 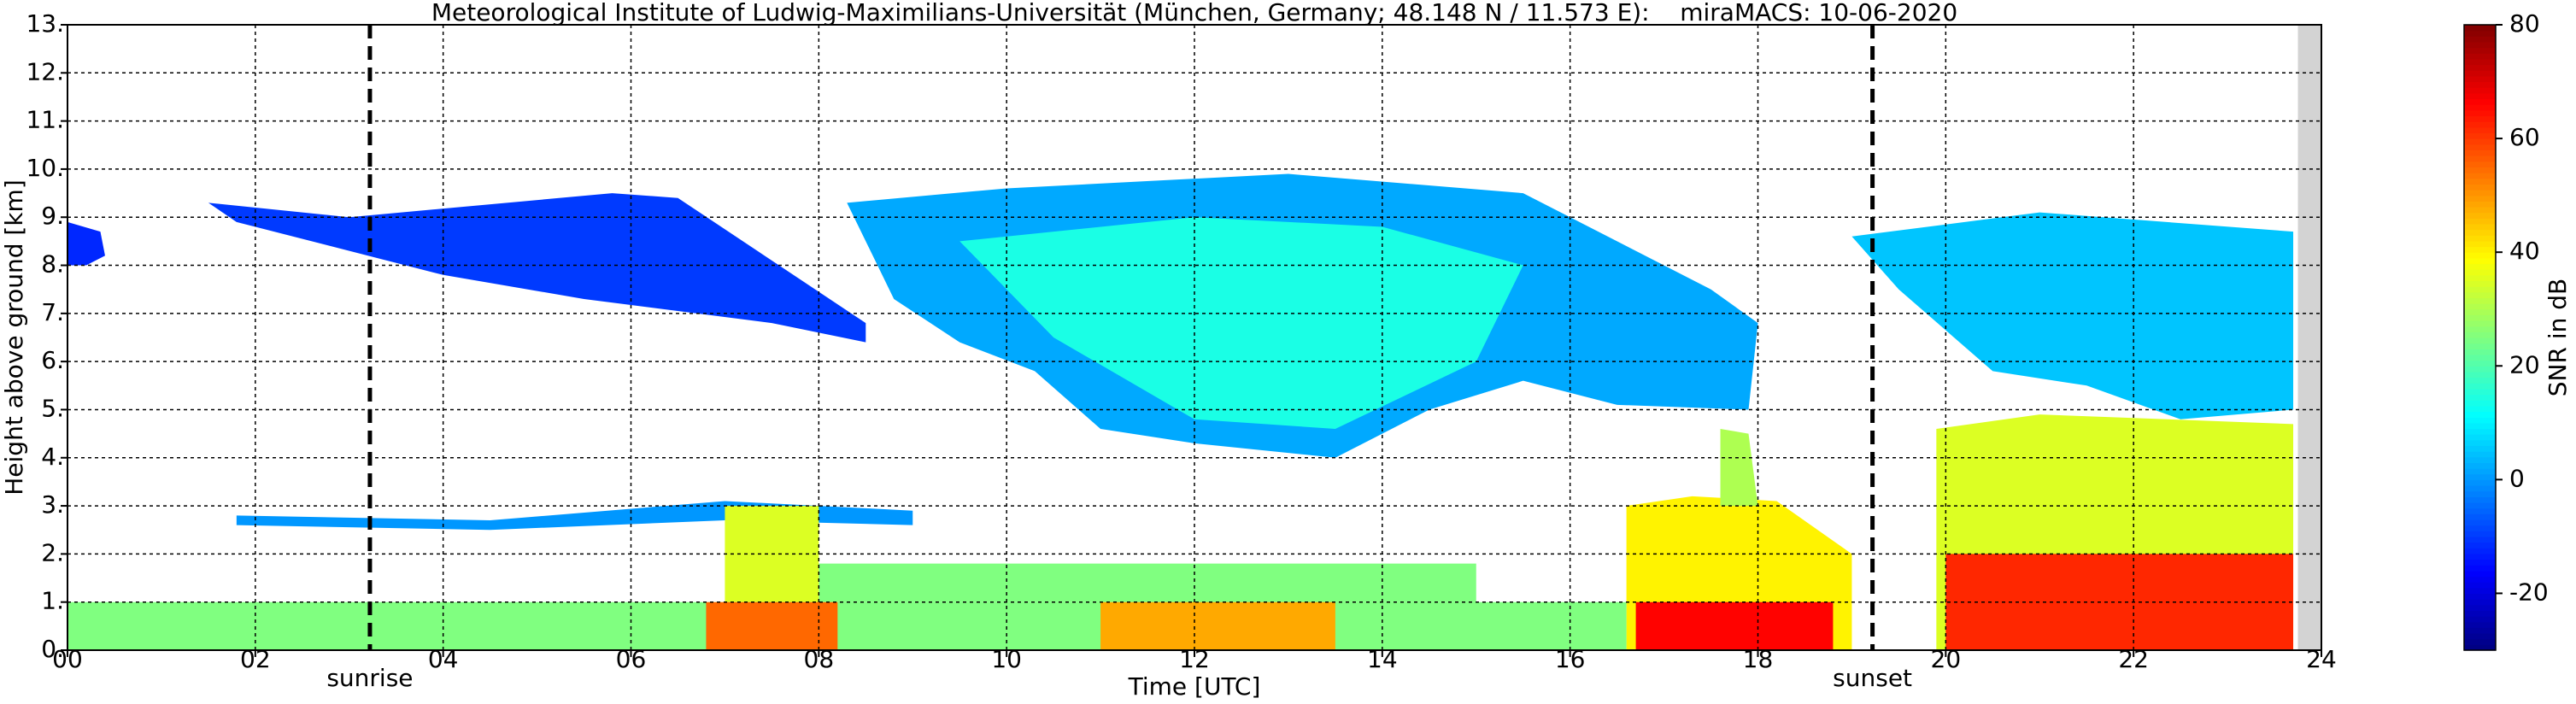 I want to click on x-tick-label: 14, so click(x=1382, y=659).